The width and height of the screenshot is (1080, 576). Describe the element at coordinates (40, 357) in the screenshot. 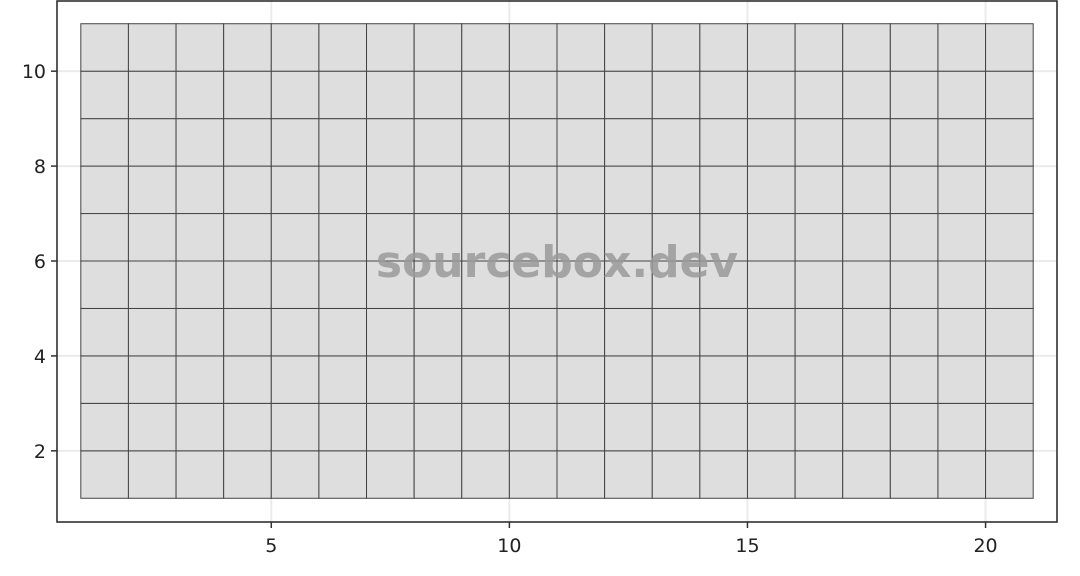

I see `y-tick-label: 4` at that location.